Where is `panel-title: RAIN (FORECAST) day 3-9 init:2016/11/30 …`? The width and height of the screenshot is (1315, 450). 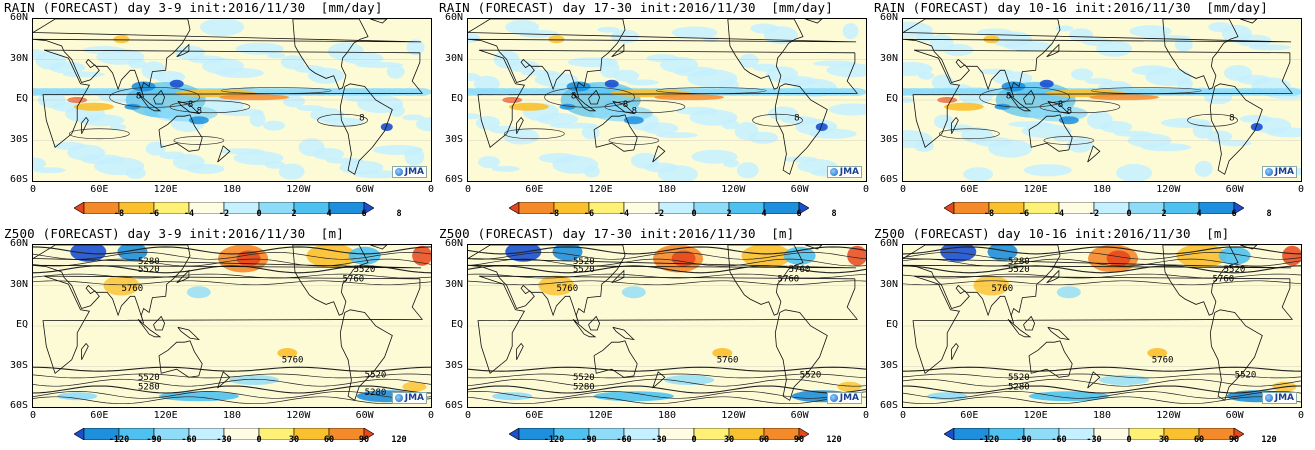
panel-title: RAIN (FORECAST) day 3-9 init:2016/11/30 … is located at coordinates (193, 7).